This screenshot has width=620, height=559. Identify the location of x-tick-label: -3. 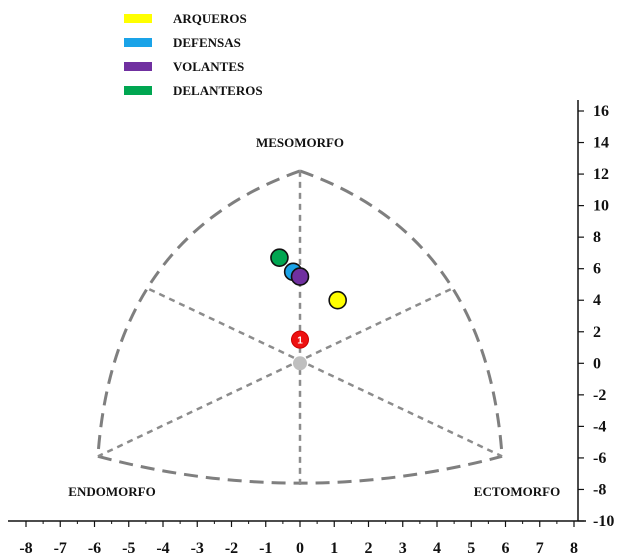
(197, 548).